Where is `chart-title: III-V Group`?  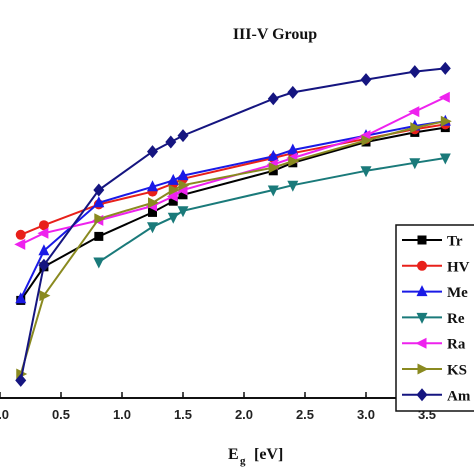
chart-title: III-V Group is located at coordinates (275, 34).